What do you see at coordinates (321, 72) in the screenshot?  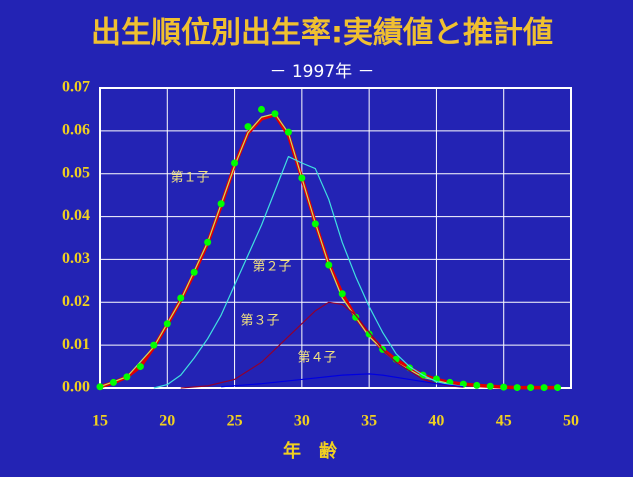 I see `chart-subtitle: － 1997年 －` at bounding box center [321, 72].